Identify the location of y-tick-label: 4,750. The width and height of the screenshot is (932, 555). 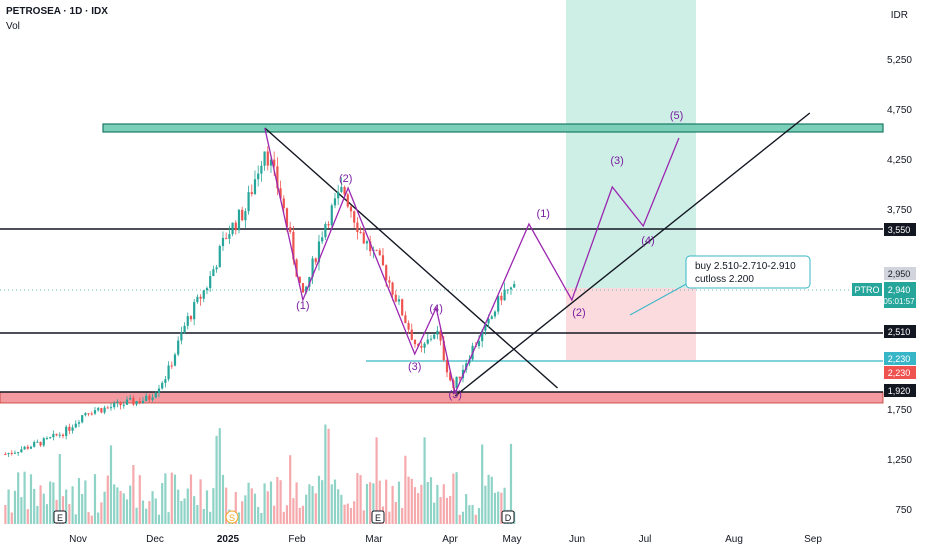
(899, 110).